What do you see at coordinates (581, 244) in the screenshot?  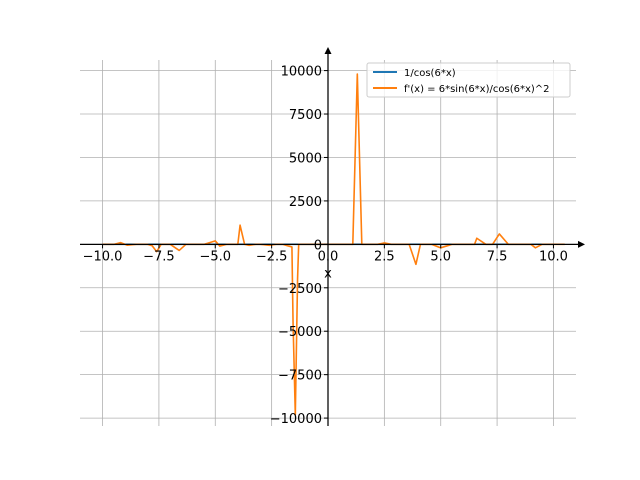 I see `x-axis-arrow` at bounding box center [581, 244].